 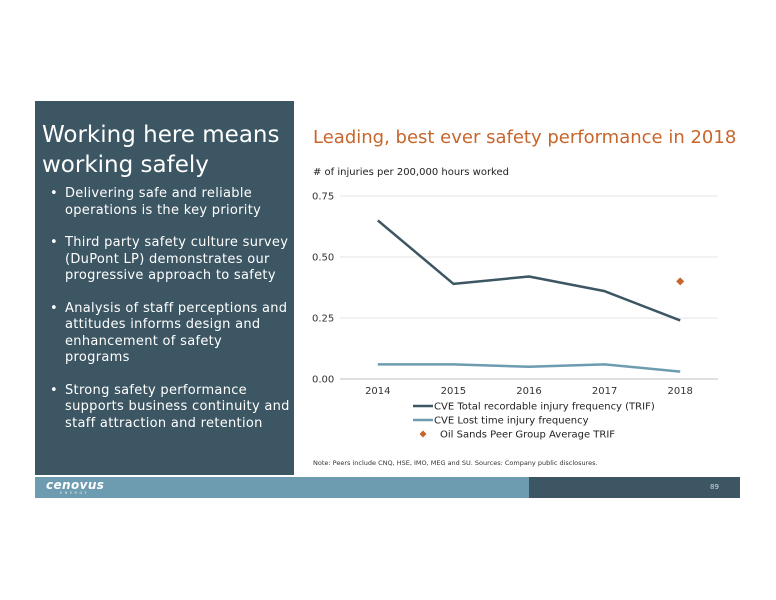 What do you see at coordinates (323, 197) in the screenshot?
I see `y-tick-label: 0.75` at bounding box center [323, 197].